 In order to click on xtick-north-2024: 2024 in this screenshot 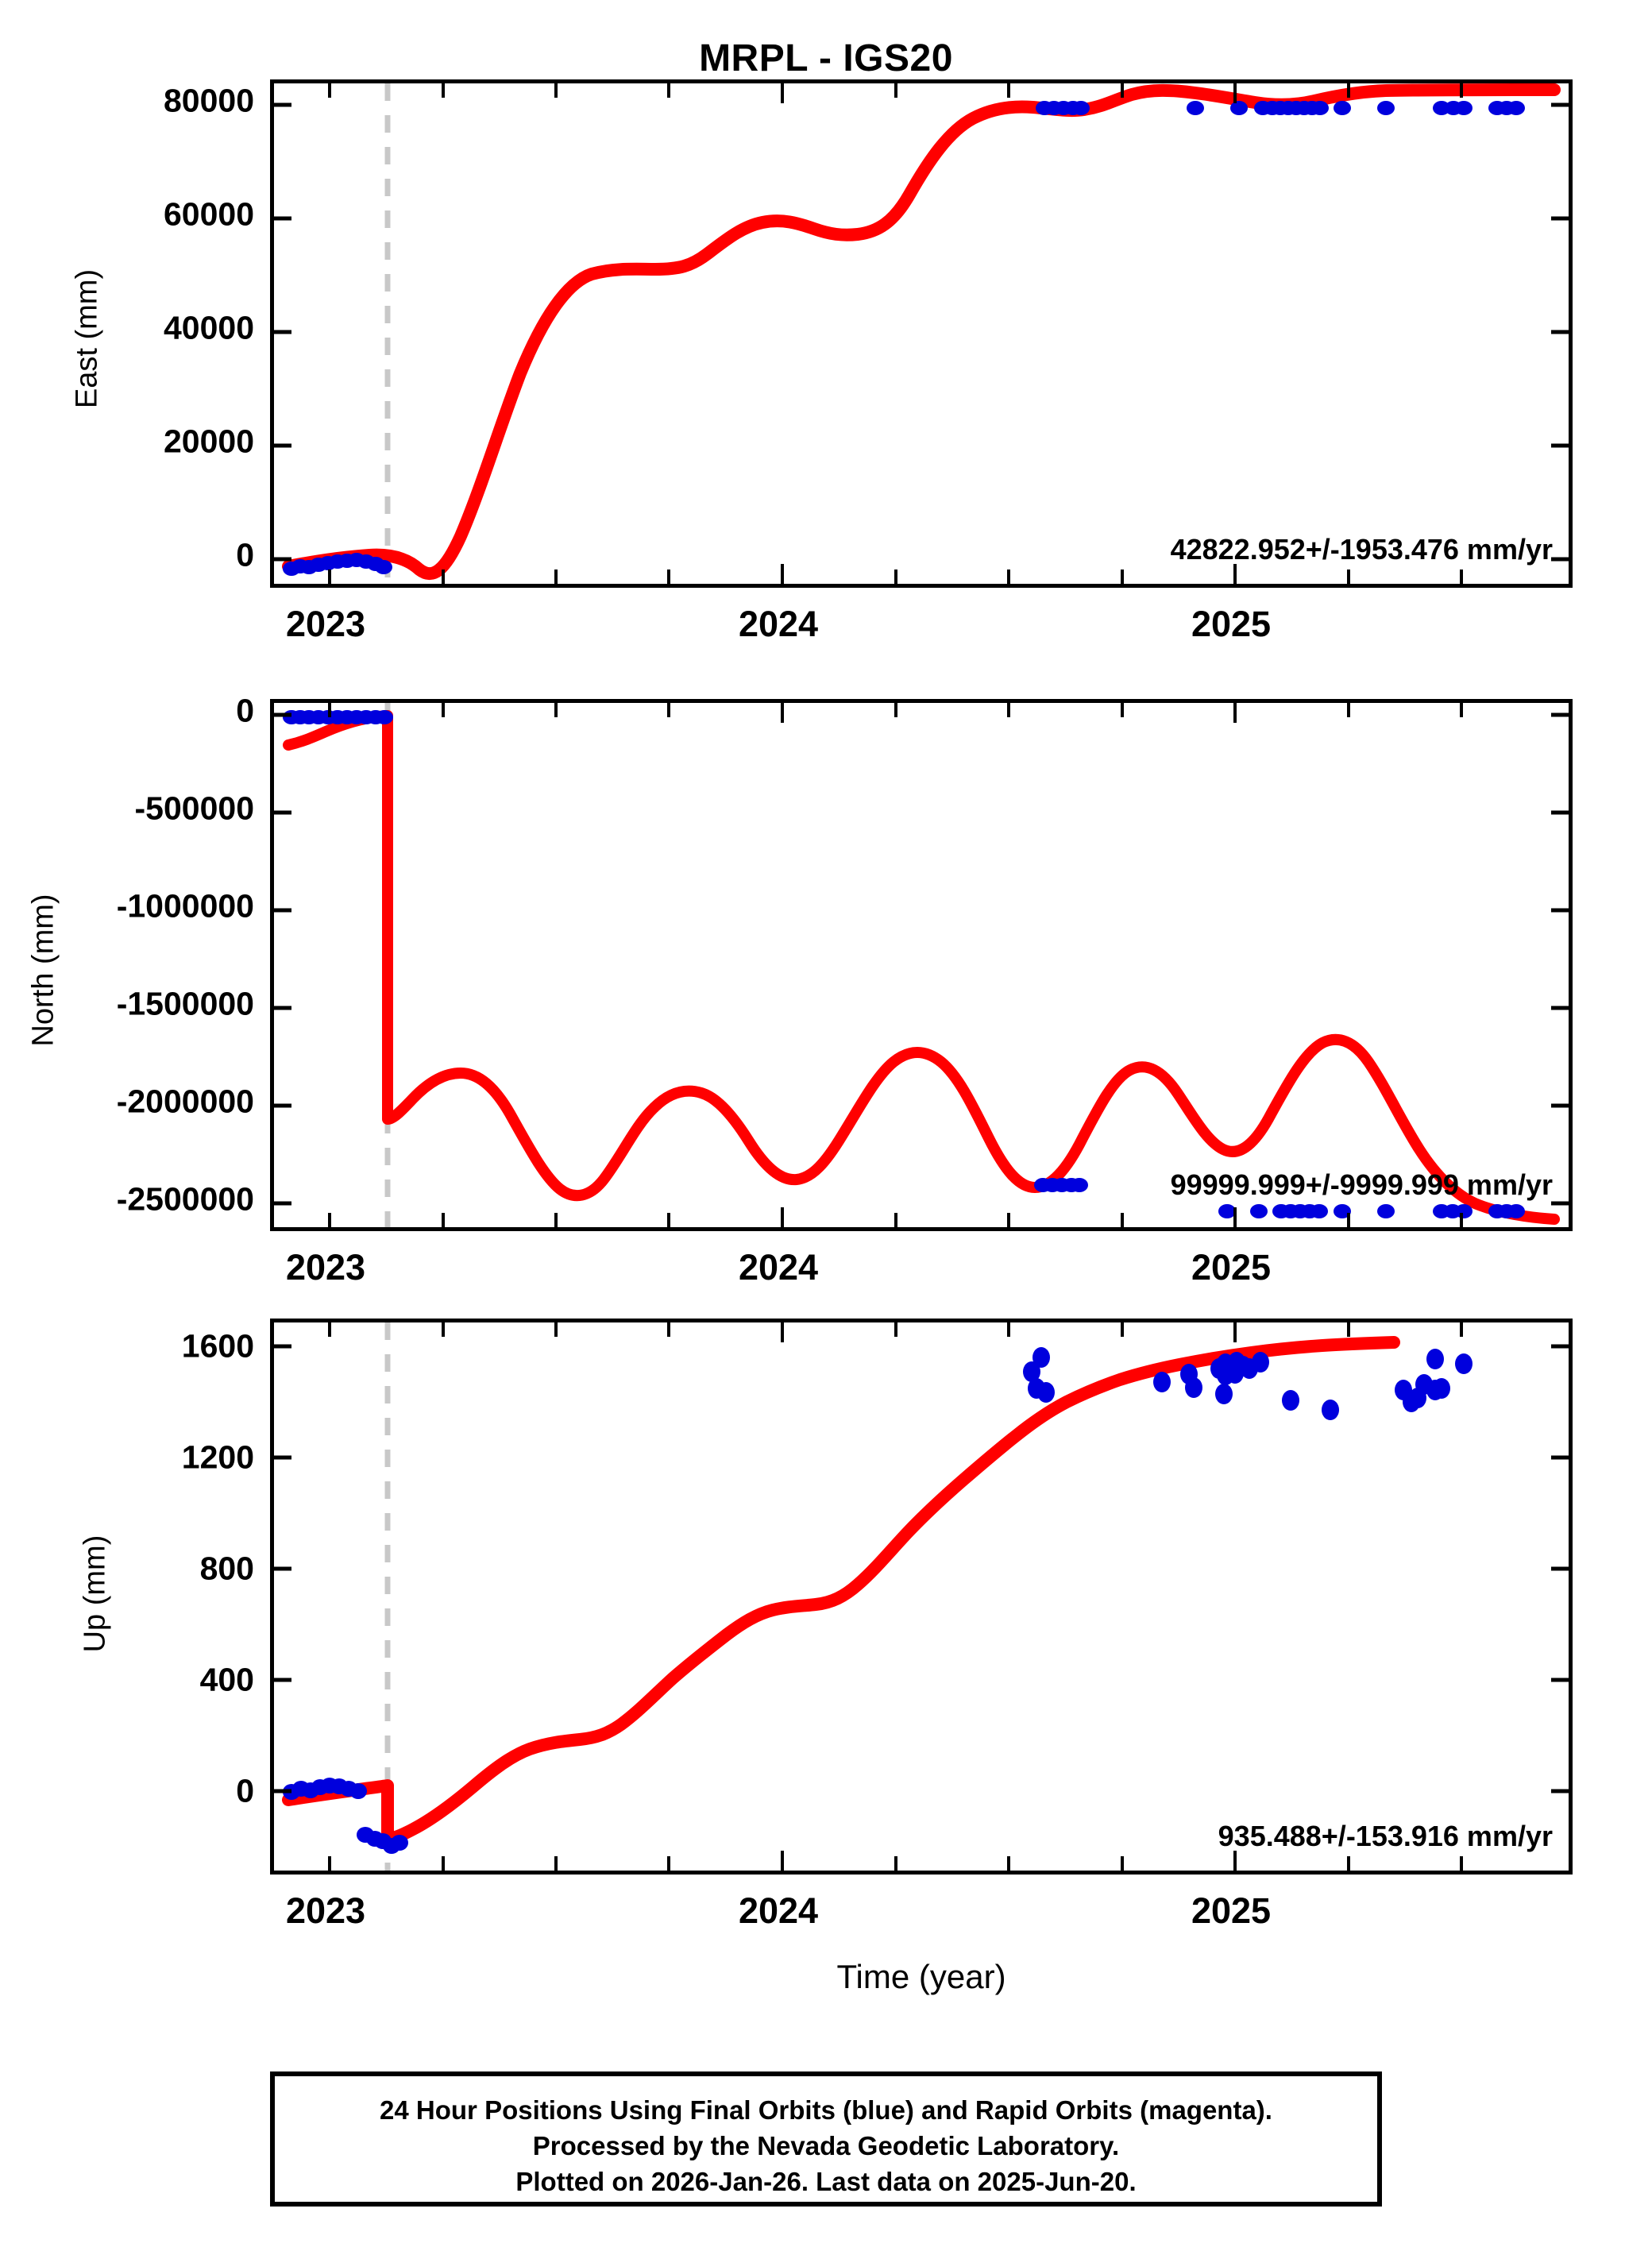, I will do `click(778, 1267)`.